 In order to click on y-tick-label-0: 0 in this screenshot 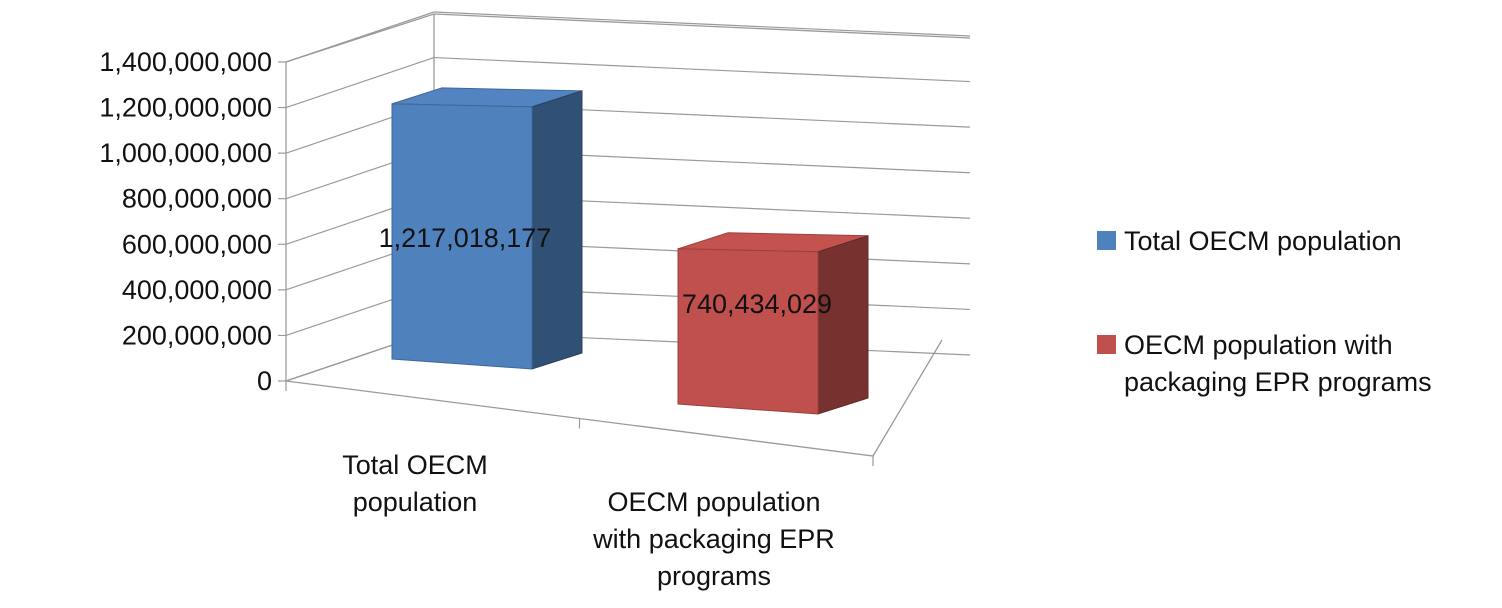, I will do `click(264, 381)`.